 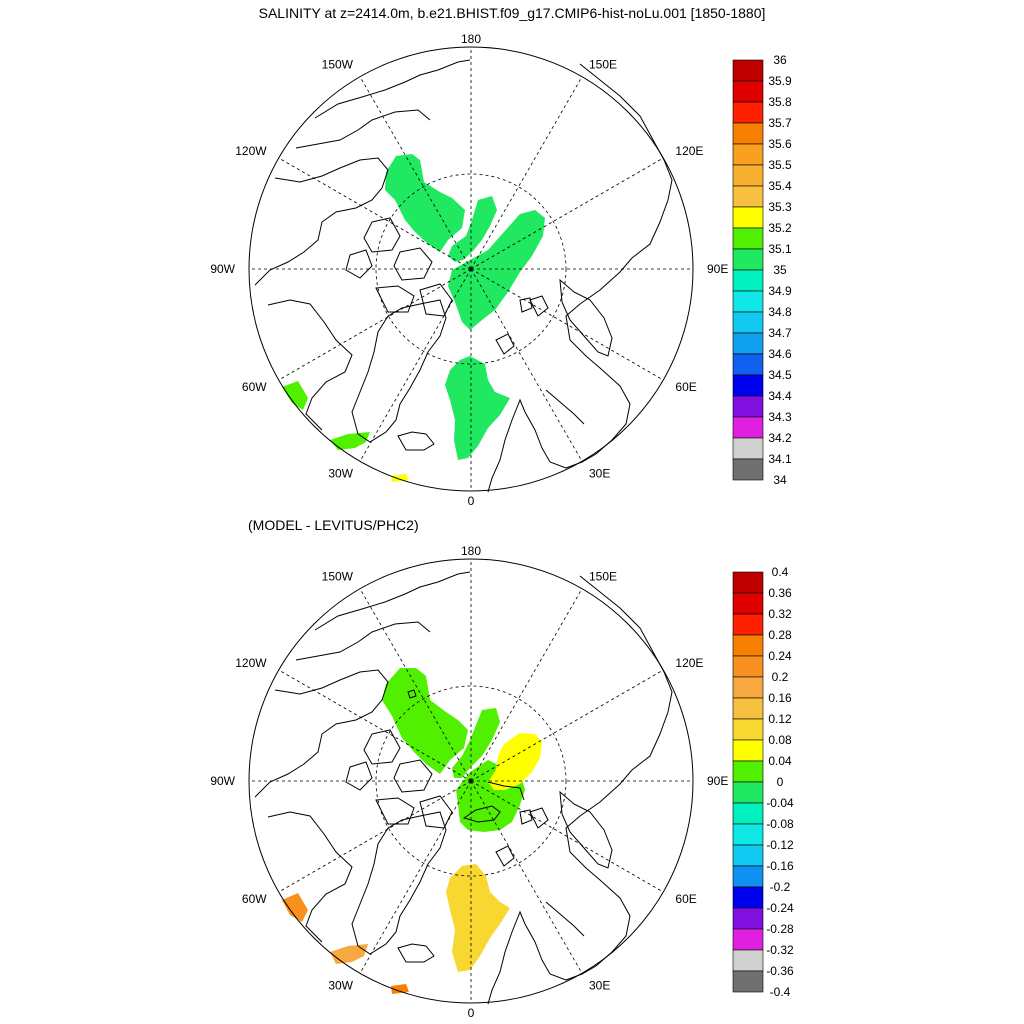 What do you see at coordinates (780, 375) in the screenshot?
I see `colorbar-tick-label: 34.5` at bounding box center [780, 375].